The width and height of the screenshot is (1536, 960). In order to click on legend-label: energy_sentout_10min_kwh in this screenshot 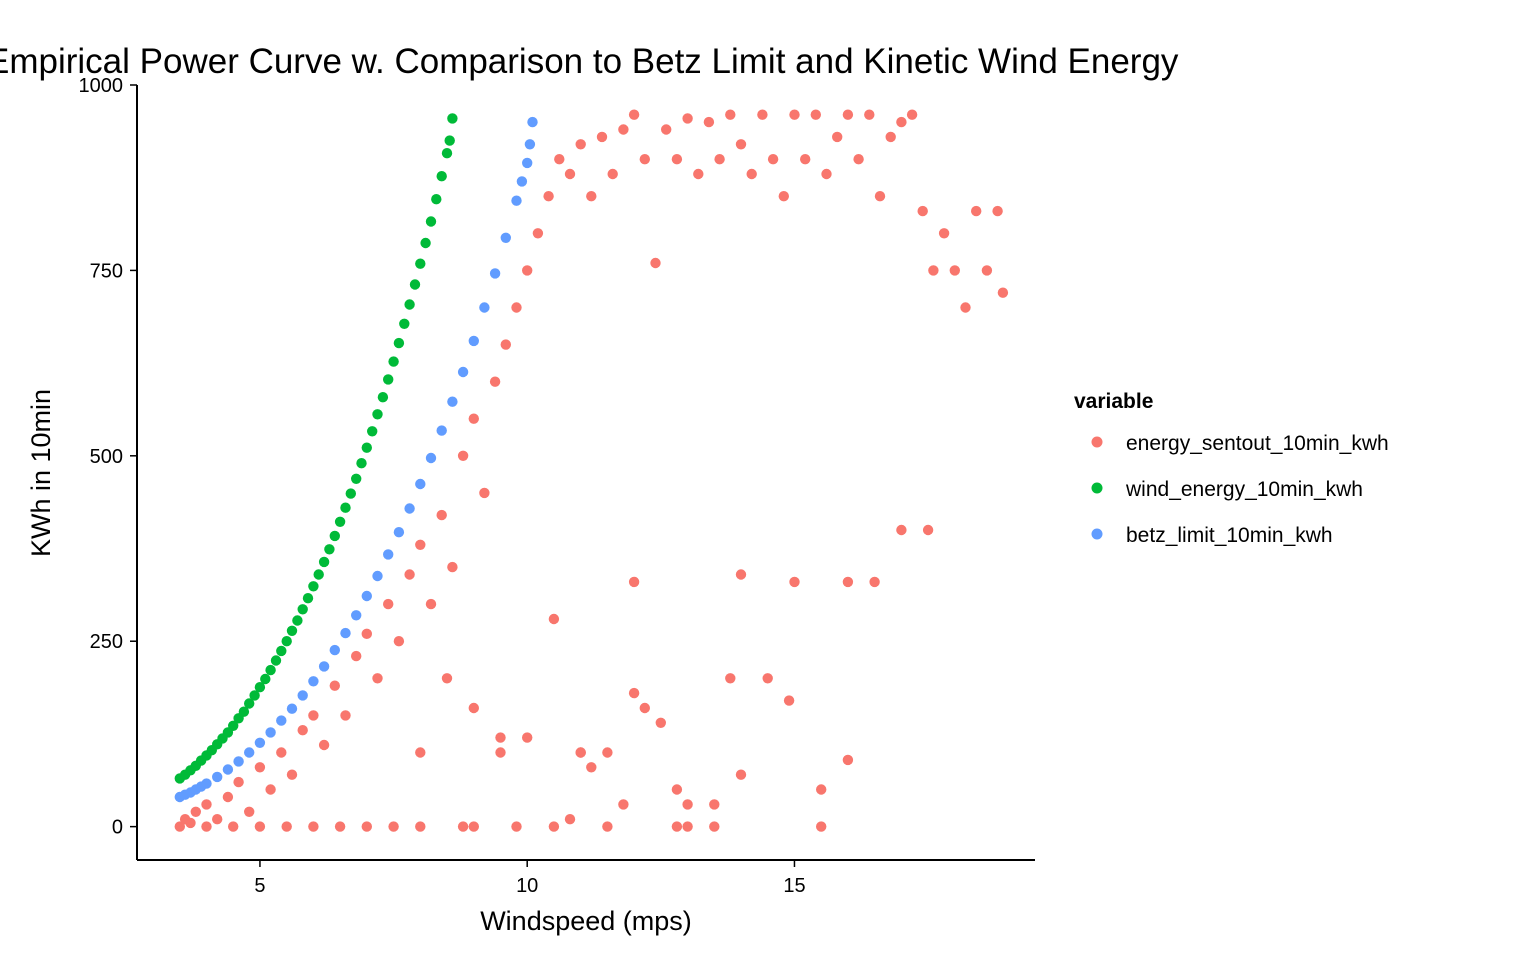, I will do `click(1257, 443)`.